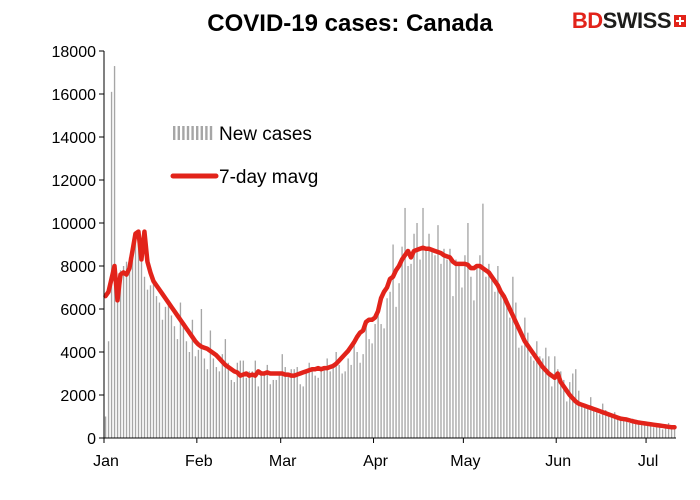  Describe the element at coordinates (244, 156) in the screenshot. I see `legend: New cases 7-day mavg` at that location.